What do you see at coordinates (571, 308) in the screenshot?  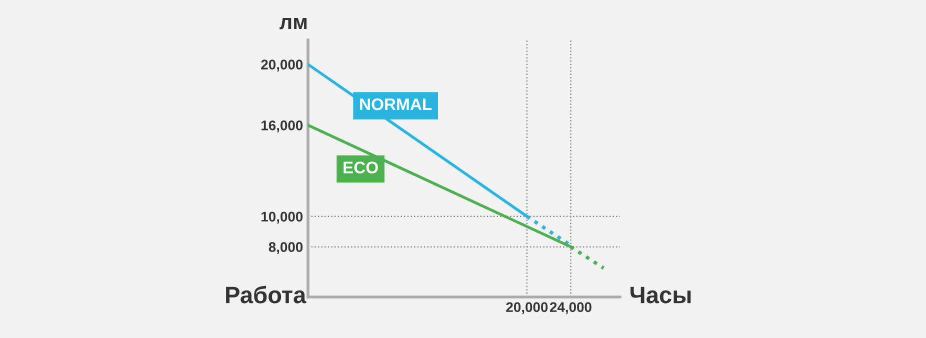 I see `x-tick-label: 24,000` at bounding box center [571, 308].